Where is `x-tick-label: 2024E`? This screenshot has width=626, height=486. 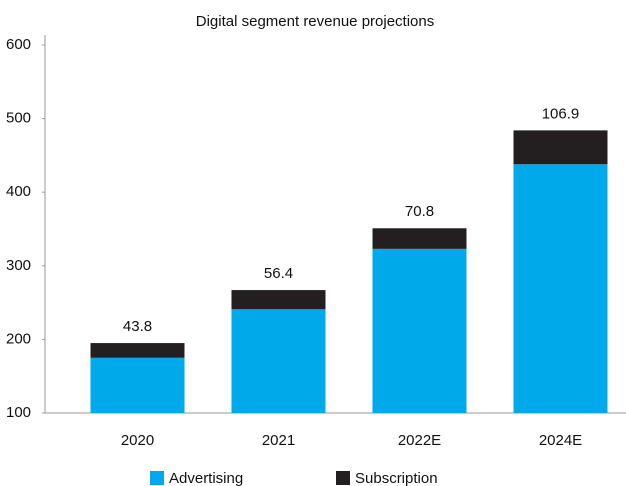 x-tick-label: 2024E is located at coordinates (560, 440).